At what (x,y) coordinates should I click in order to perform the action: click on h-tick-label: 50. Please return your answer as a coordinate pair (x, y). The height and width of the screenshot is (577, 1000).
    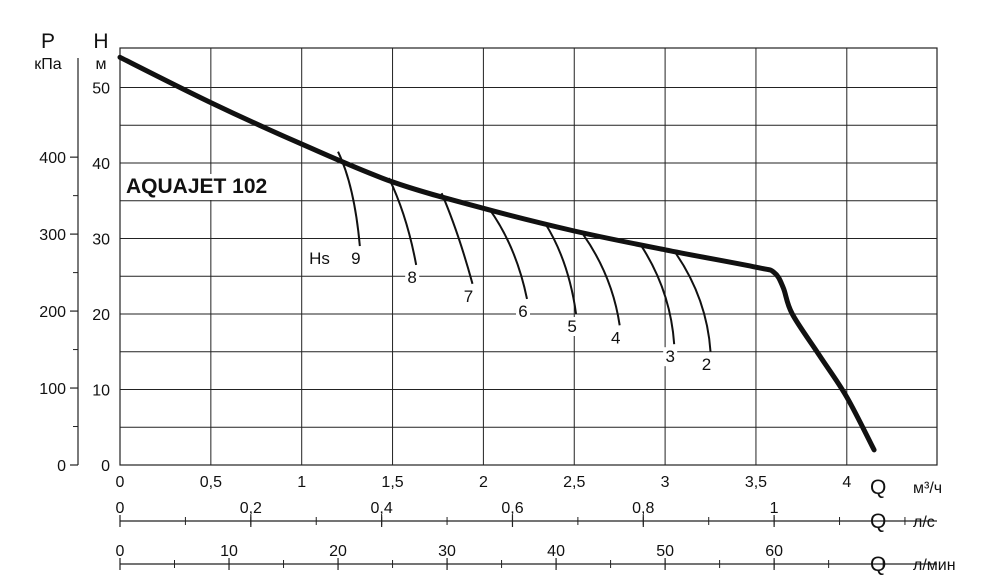
    Looking at the image, I should click on (101, 89).